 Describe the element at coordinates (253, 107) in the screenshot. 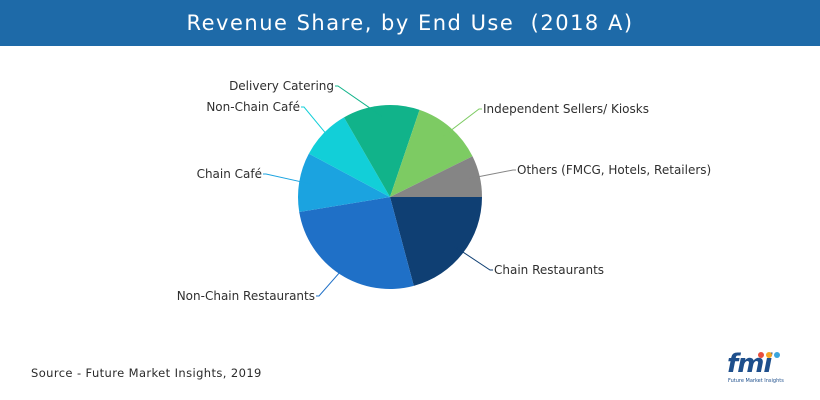

I see `slice-label-non-chain-caf: Non-Chain Café` at that location.